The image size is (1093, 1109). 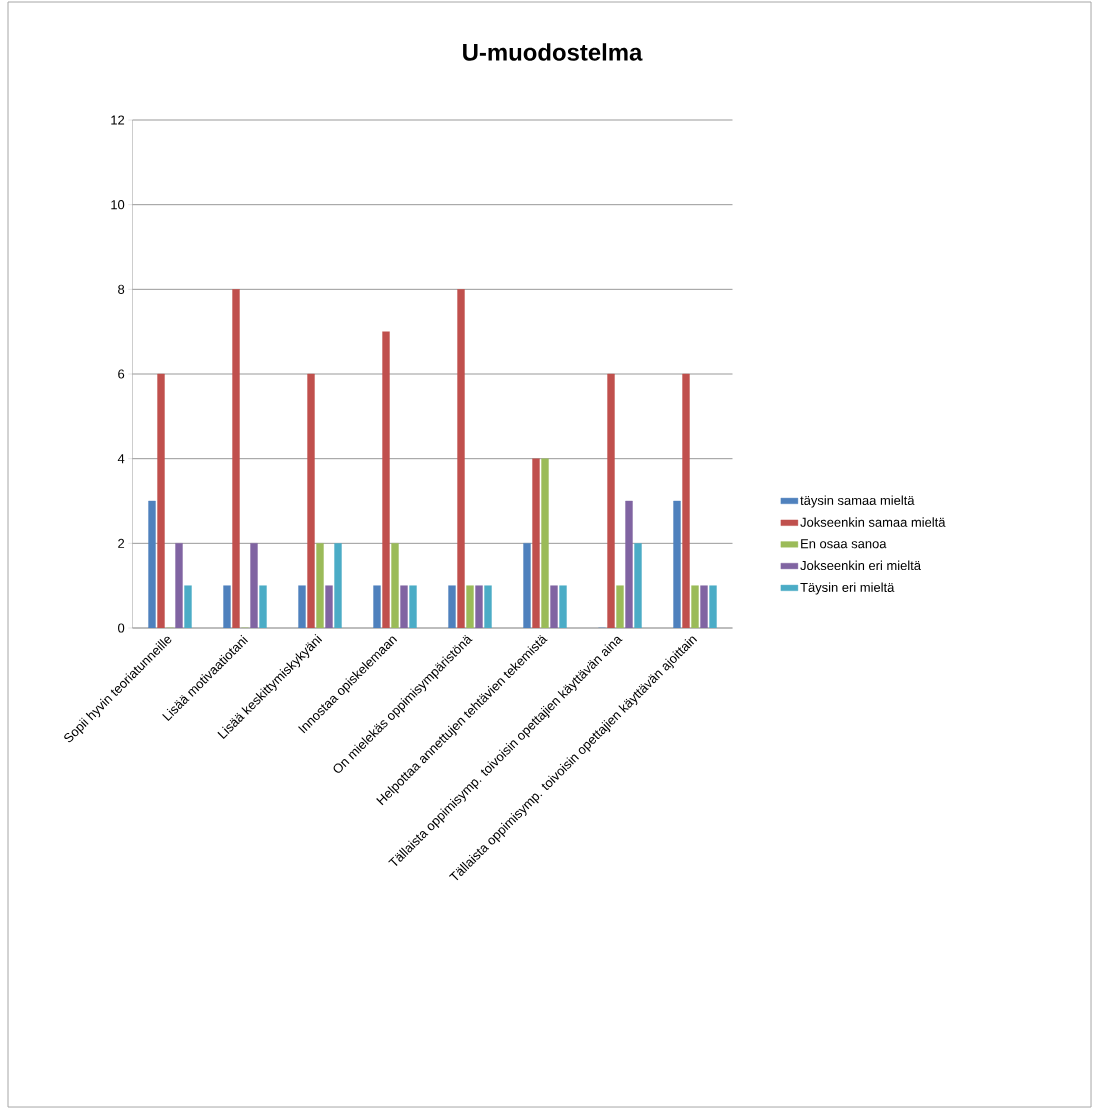 What do you see at coordinates (553, 52) in the screenshot?
I see `chart-title: U-muodostelma` at bounding box center [553, 52].